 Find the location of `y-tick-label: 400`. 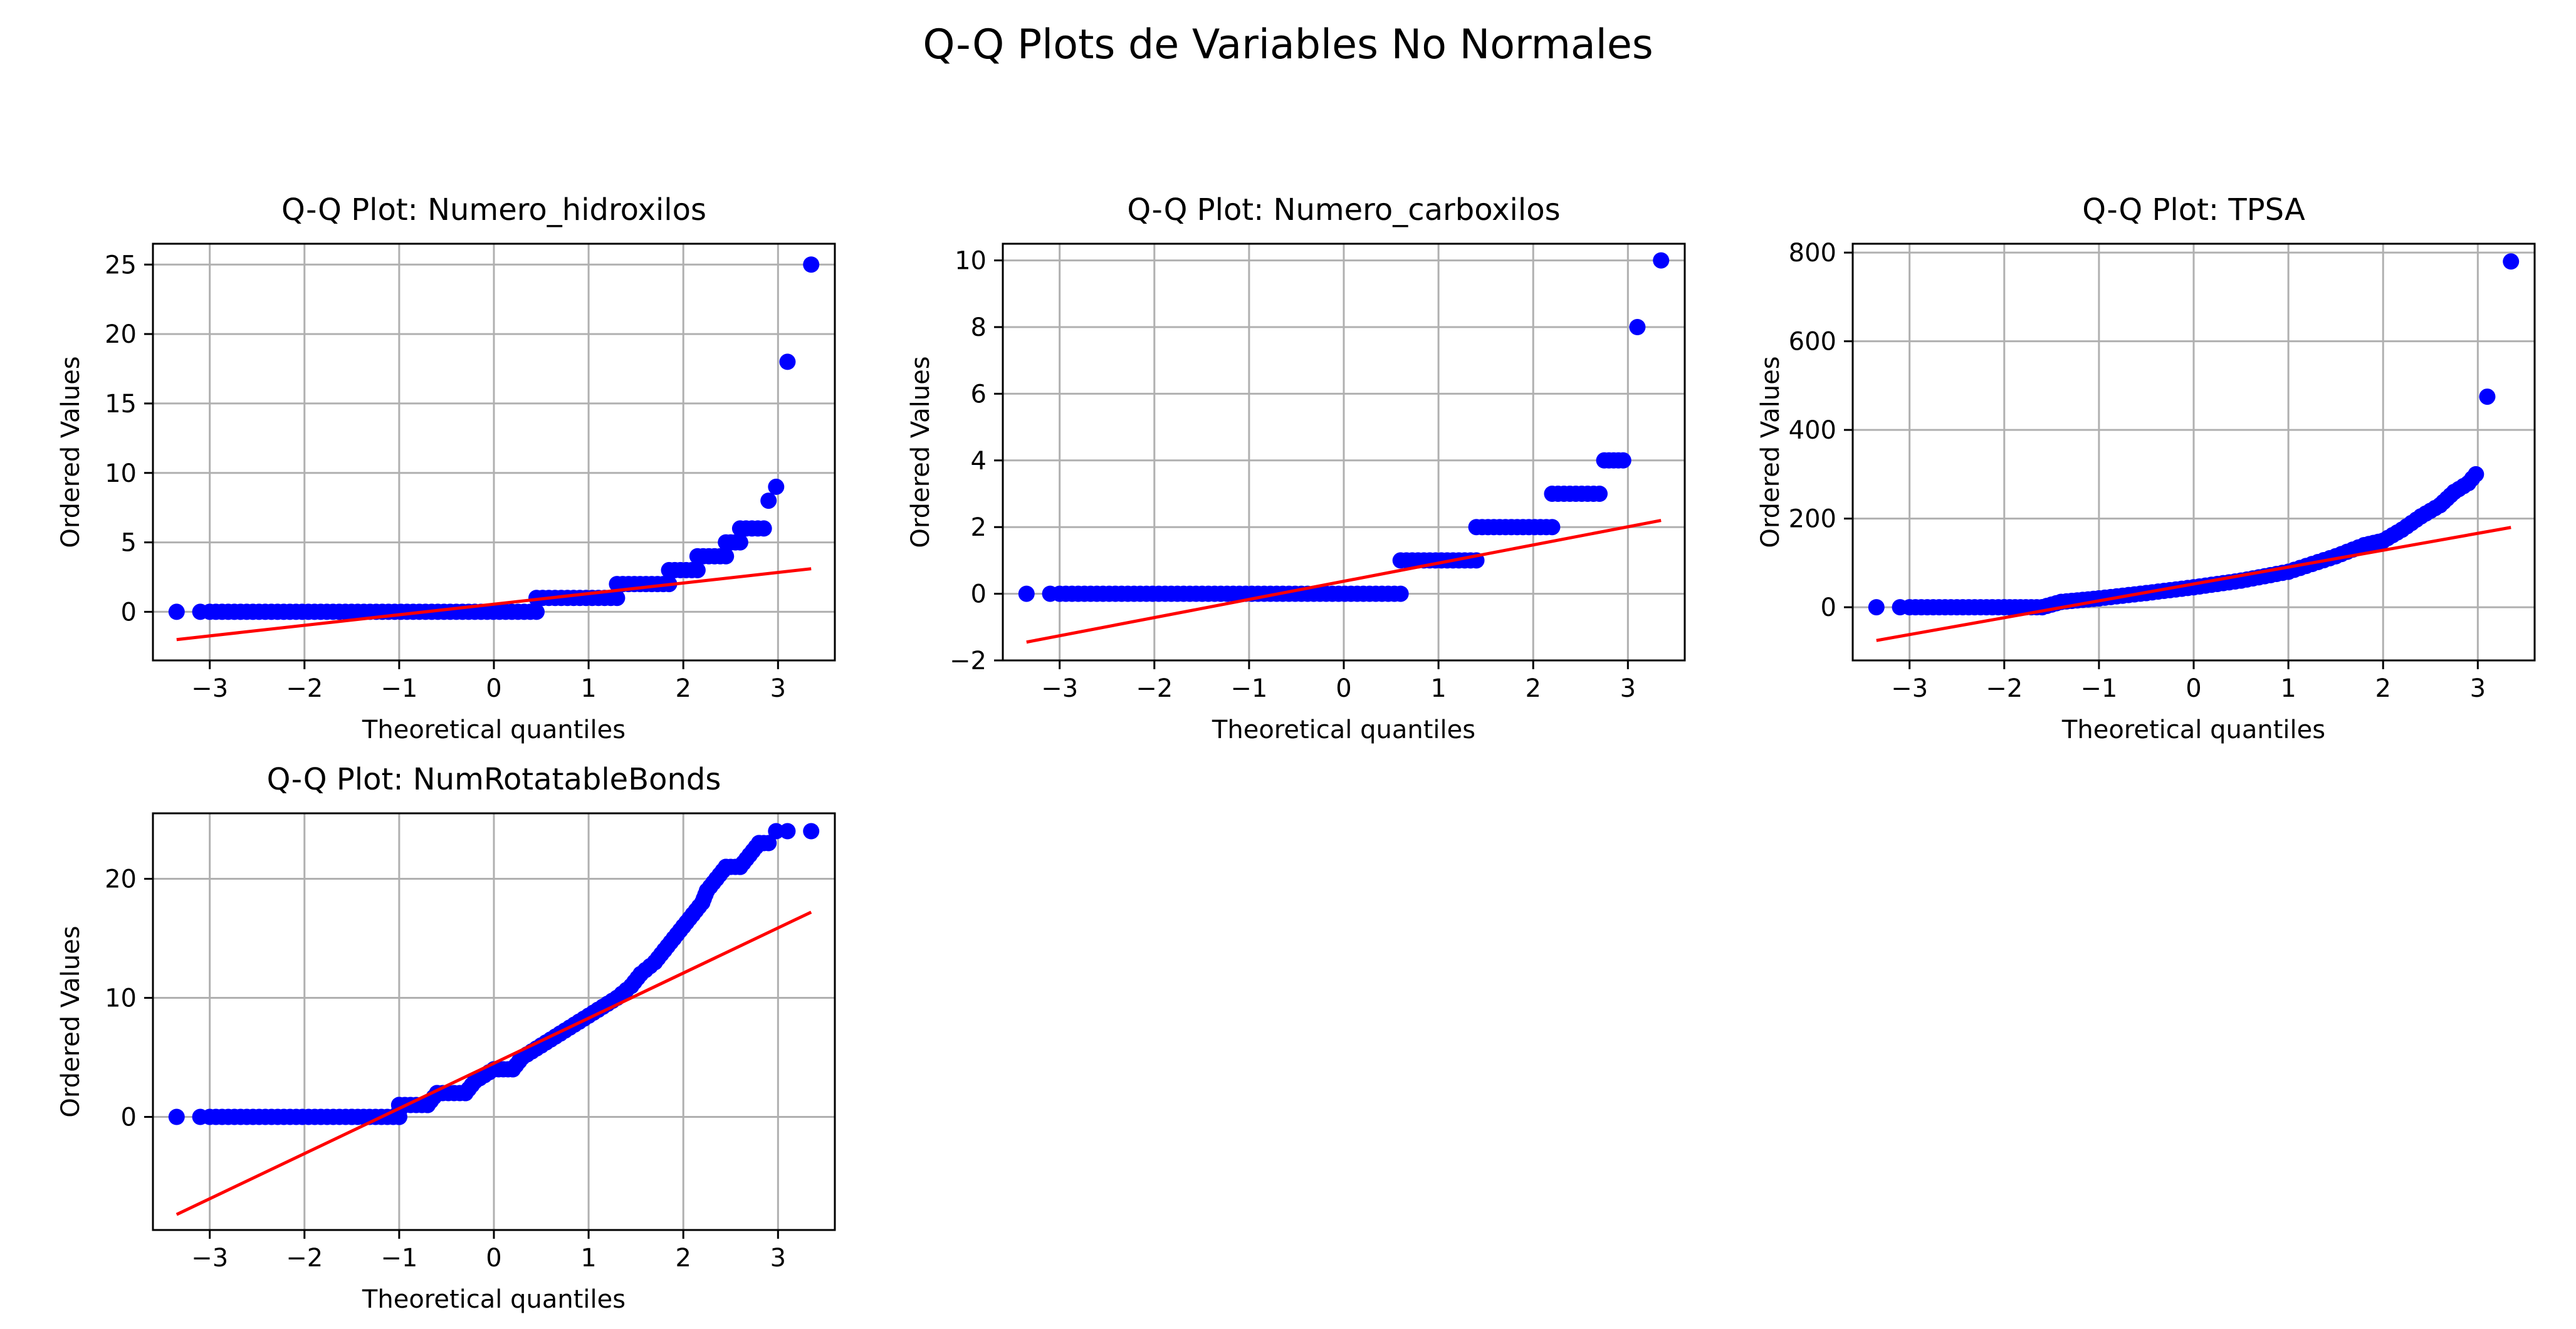

y-tick-label: 400 is located at coordinates (1812, 430).